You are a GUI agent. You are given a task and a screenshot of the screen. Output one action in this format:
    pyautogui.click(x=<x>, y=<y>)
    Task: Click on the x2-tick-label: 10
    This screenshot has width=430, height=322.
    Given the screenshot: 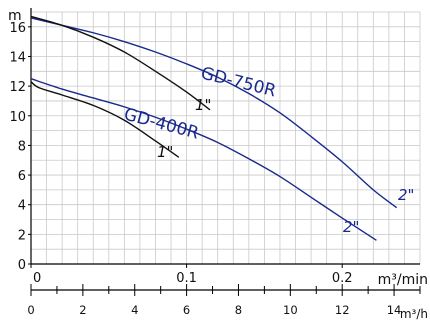 What is the action you would take?
    pyautogui.click(x=290, y=310)
    